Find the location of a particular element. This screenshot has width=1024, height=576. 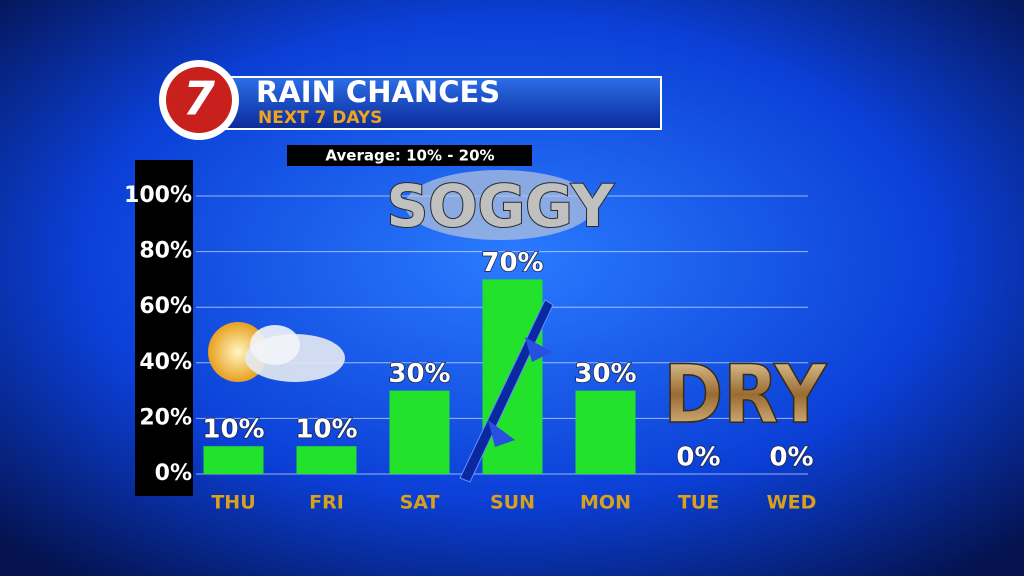

note: Average: 10% - 20% is located at coordinates (409, 156).